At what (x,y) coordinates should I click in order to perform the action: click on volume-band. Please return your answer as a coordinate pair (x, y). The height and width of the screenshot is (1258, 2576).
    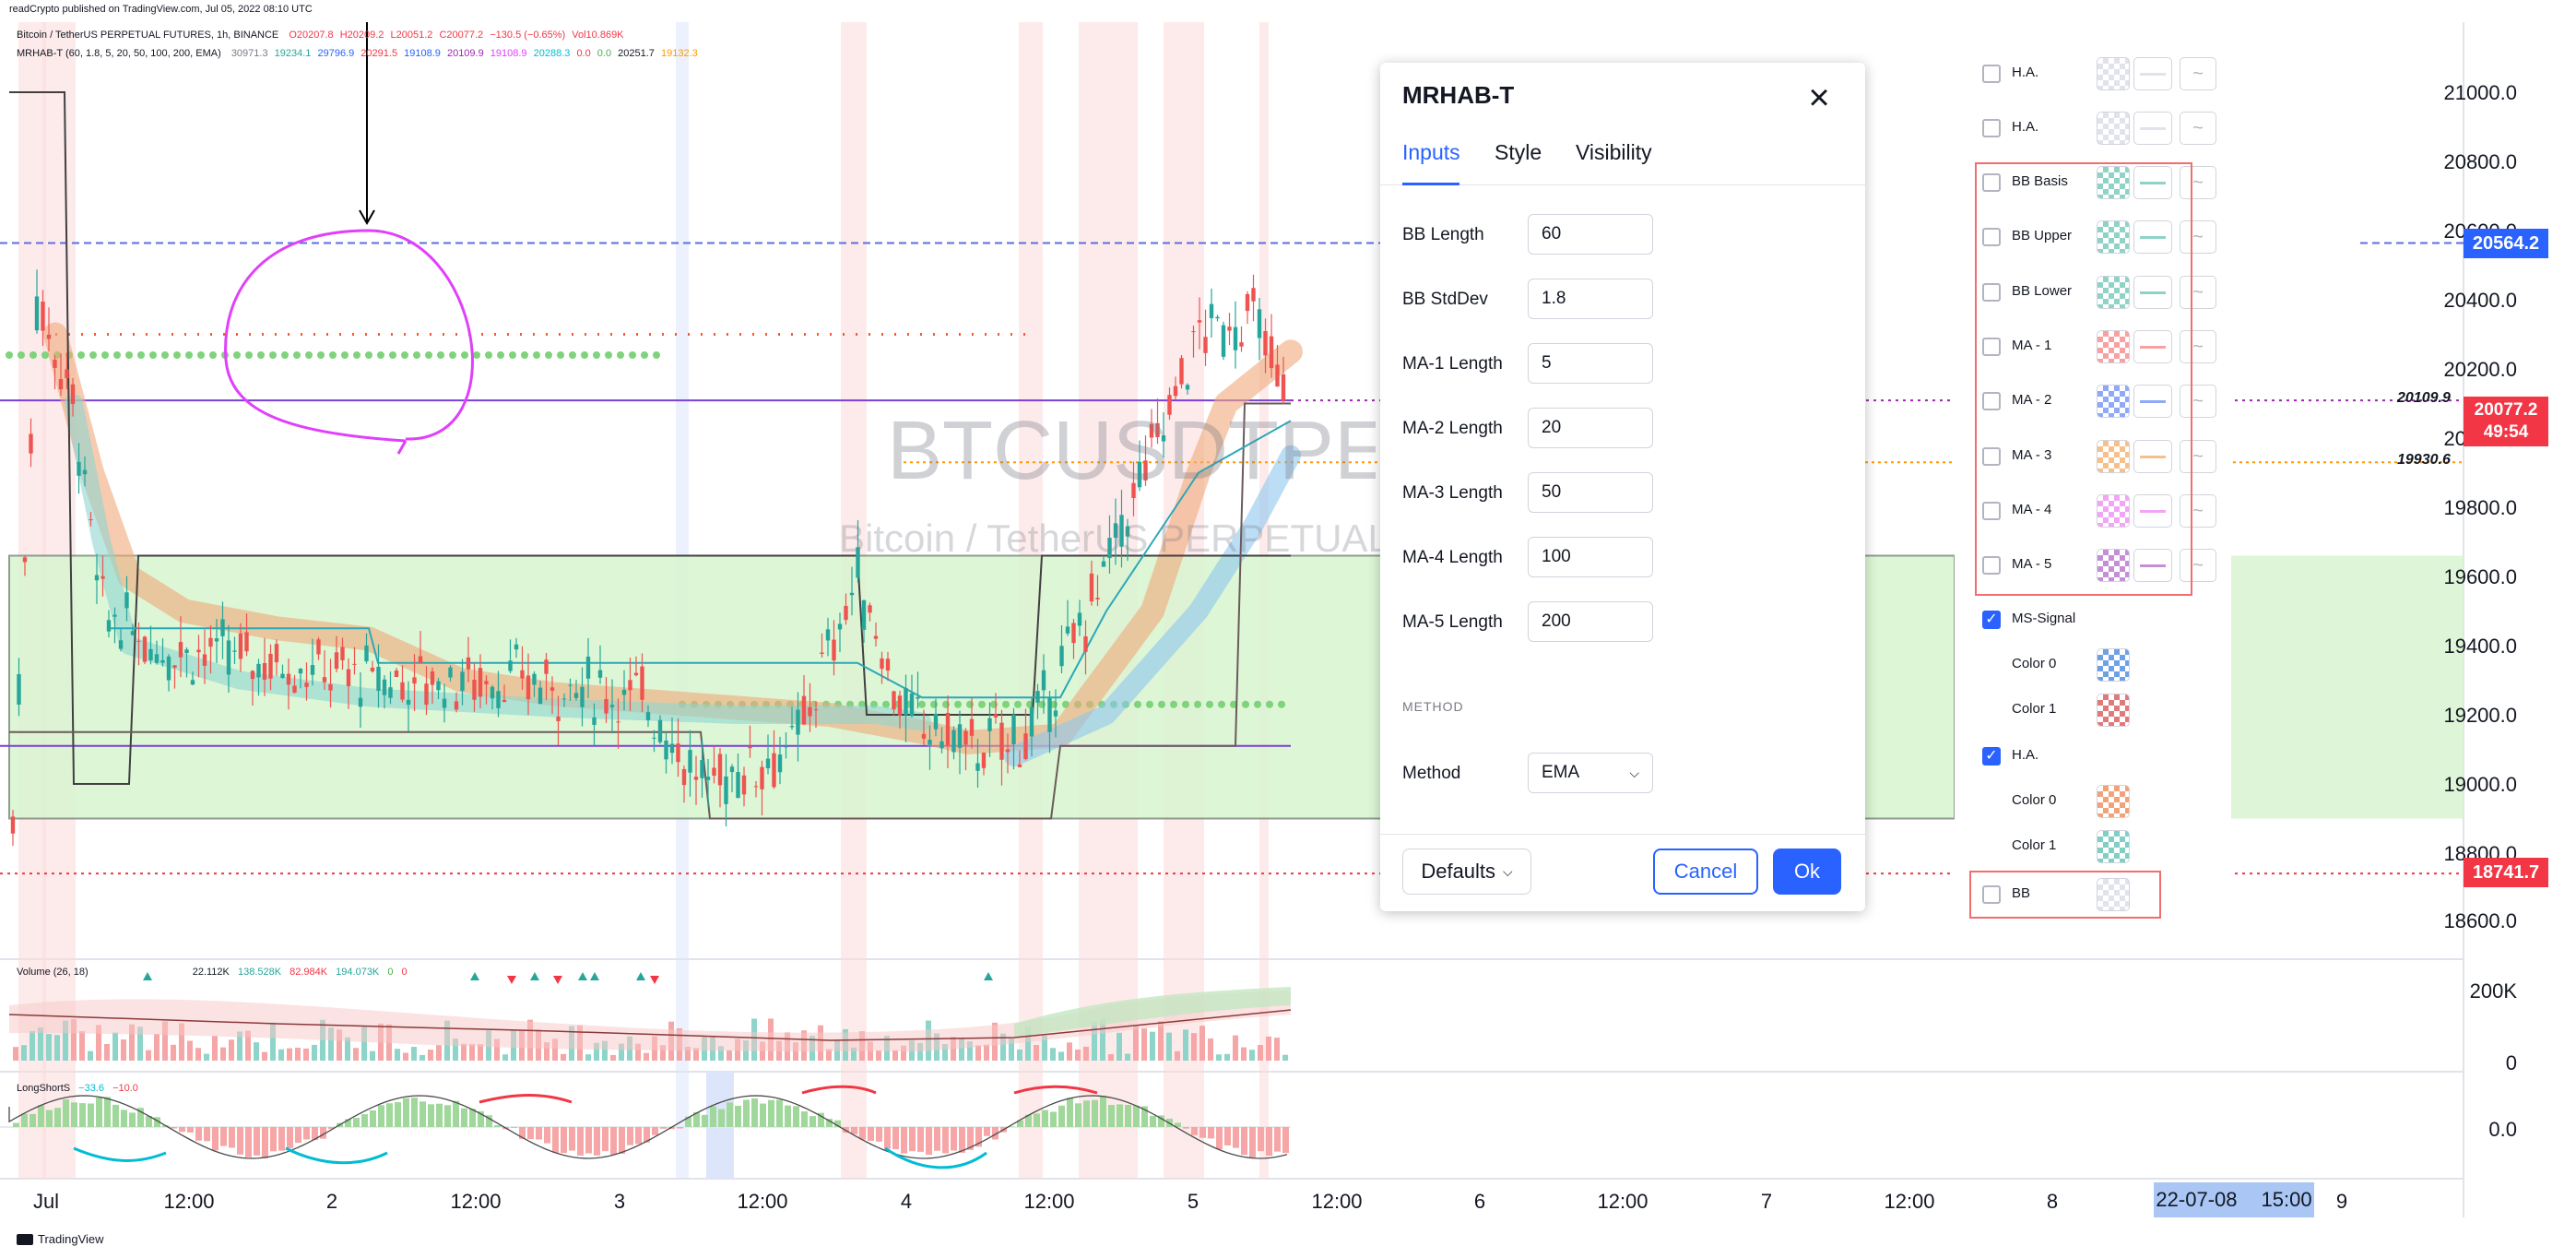
    Looking at the image, I should click on (1152, 1012).